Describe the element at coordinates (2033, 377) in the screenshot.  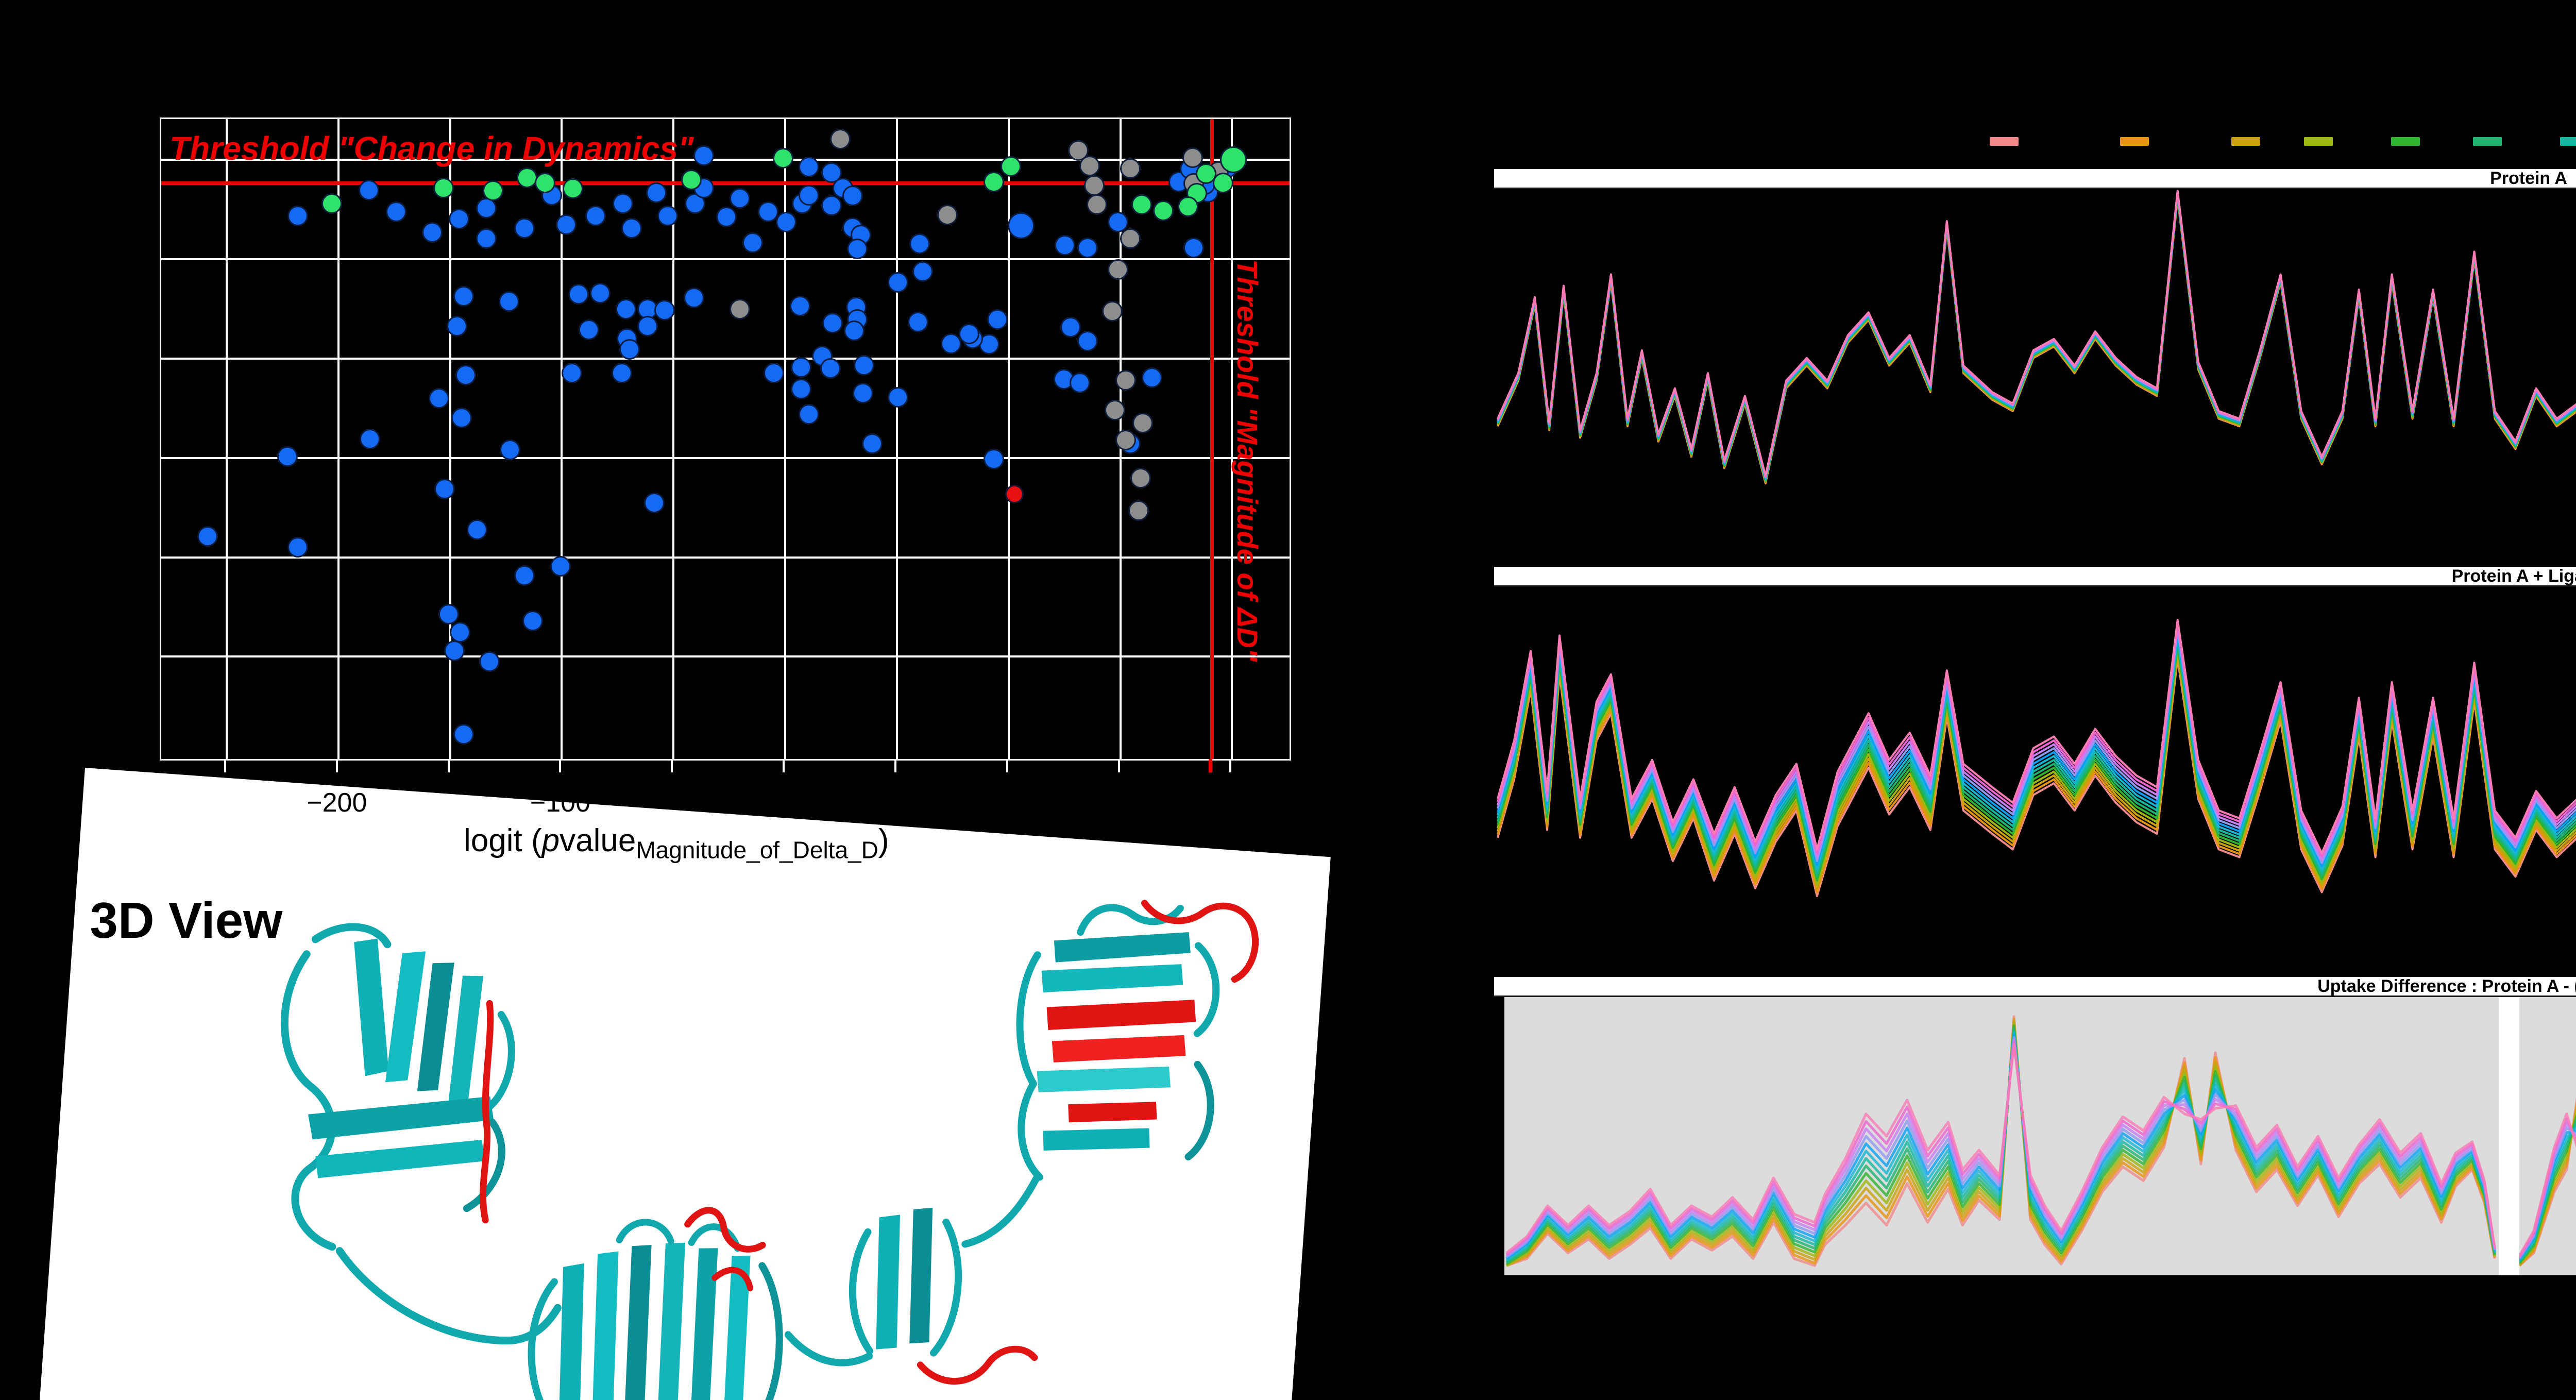
I see `chart-protein-a` at that location.